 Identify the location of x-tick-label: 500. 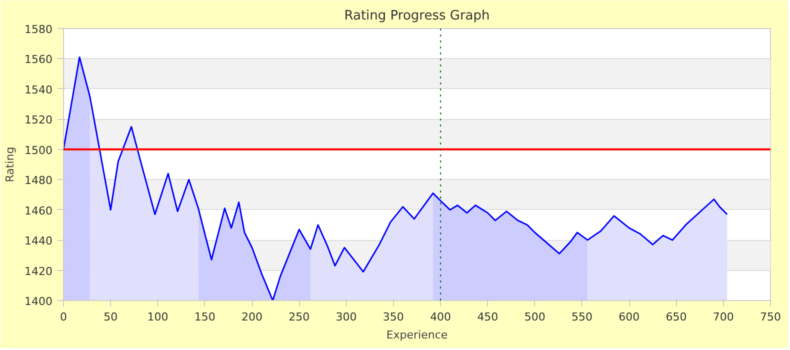
(535, 317).